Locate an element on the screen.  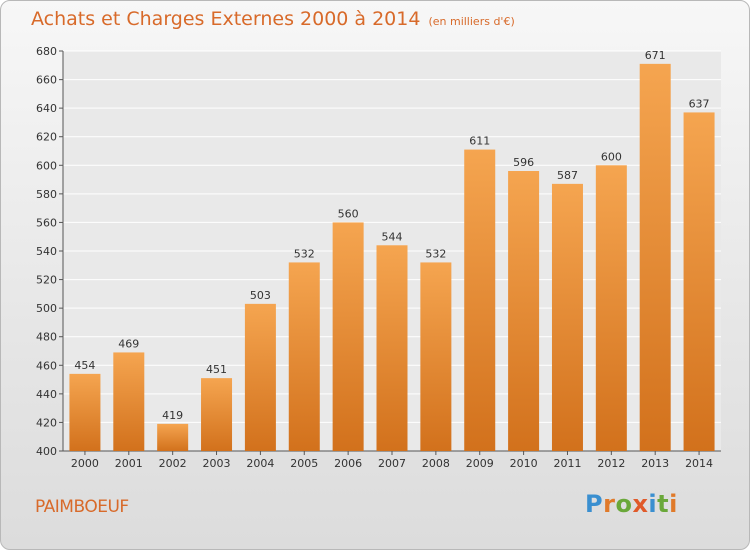
logo-letter: o is located at coordinates (624, 504).